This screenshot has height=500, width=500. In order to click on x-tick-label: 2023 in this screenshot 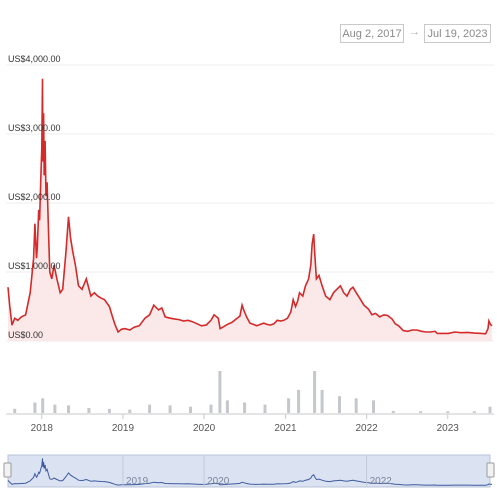, I will do `click(448, 428)`.